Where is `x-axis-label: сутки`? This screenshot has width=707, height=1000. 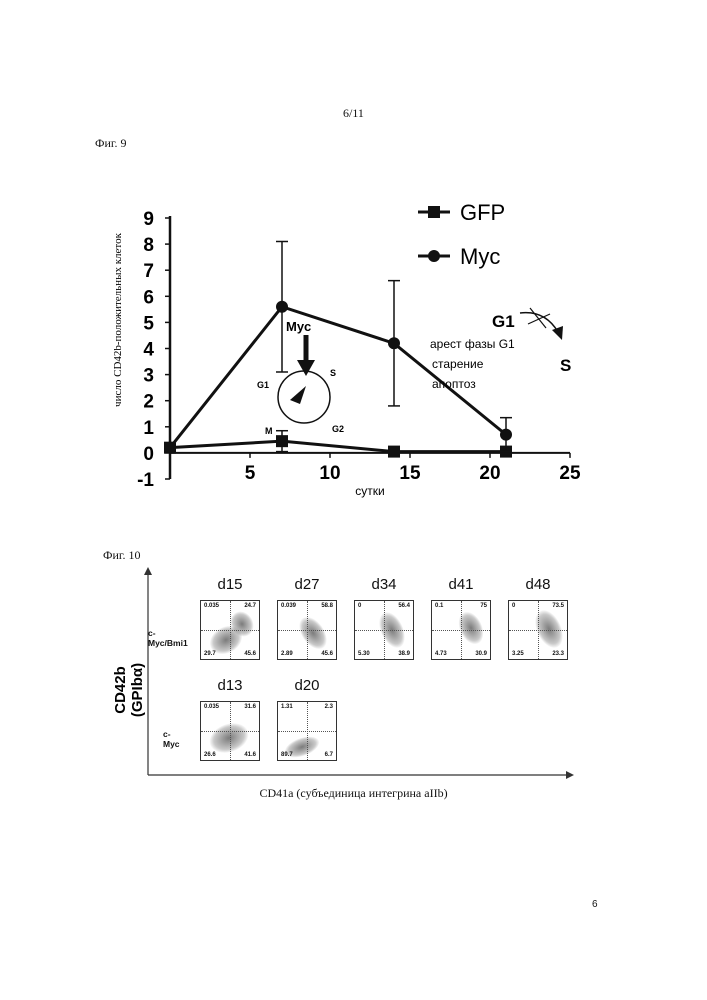
x-axis-label: сутки is located at coordinates (369, 491).